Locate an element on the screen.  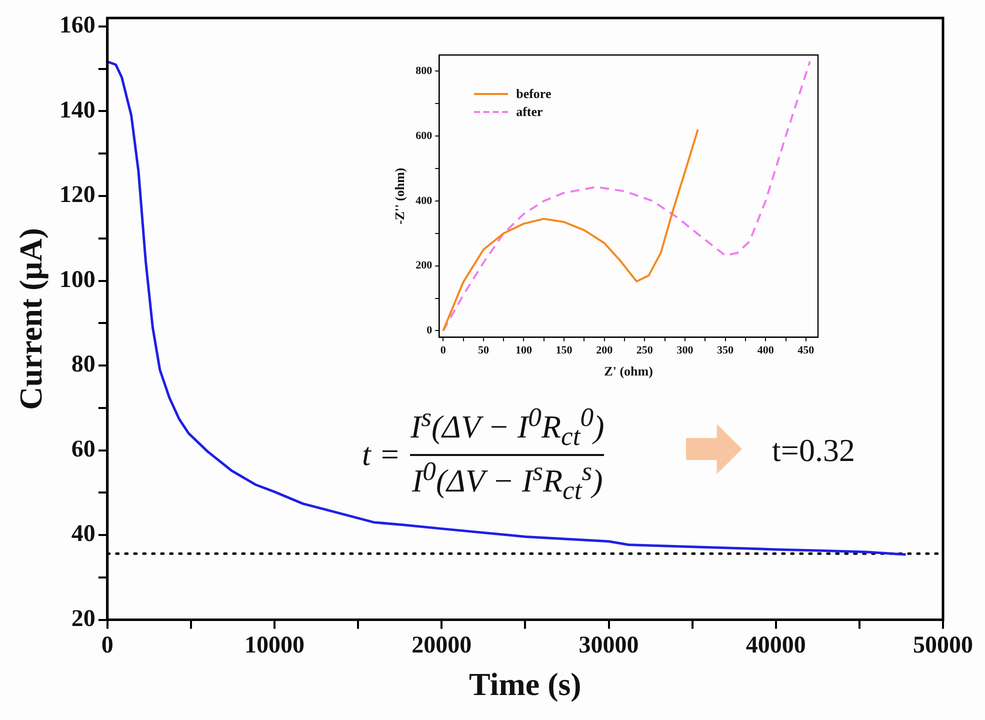
y-axis-title: -Z'' (ohm) is located at coordinates (400, 196).